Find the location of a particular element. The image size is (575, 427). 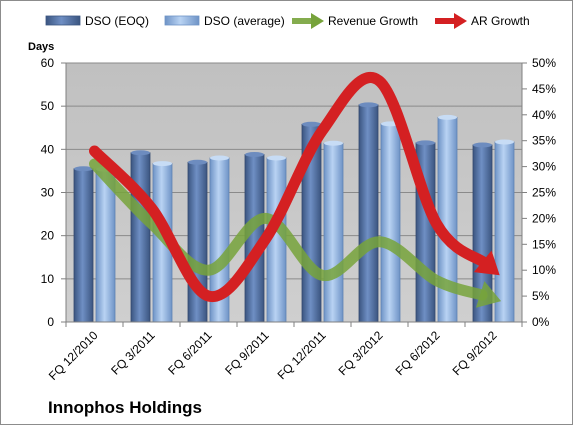

y-tick-label: 40 is located at coordinates (48, 149).